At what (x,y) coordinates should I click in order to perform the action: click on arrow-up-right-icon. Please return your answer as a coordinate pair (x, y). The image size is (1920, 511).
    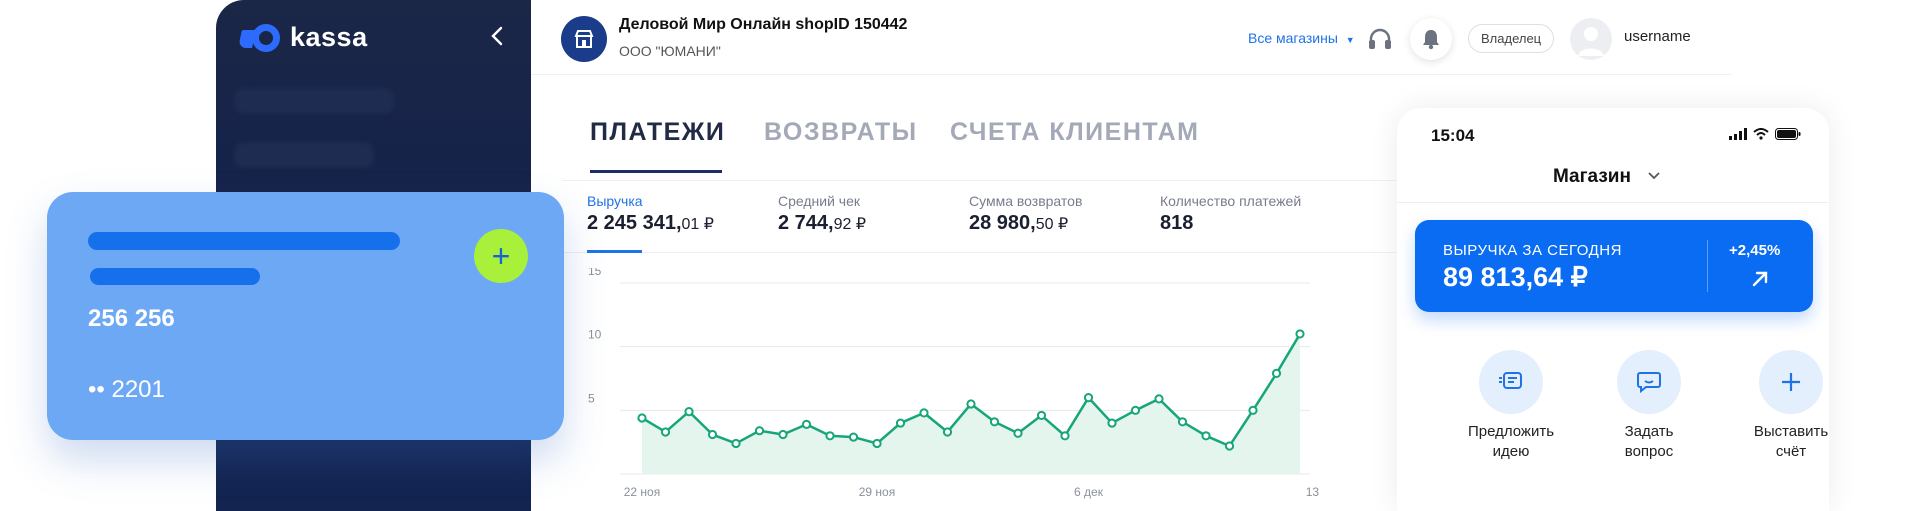
    Looking at the image, I should click on (1760, 279).